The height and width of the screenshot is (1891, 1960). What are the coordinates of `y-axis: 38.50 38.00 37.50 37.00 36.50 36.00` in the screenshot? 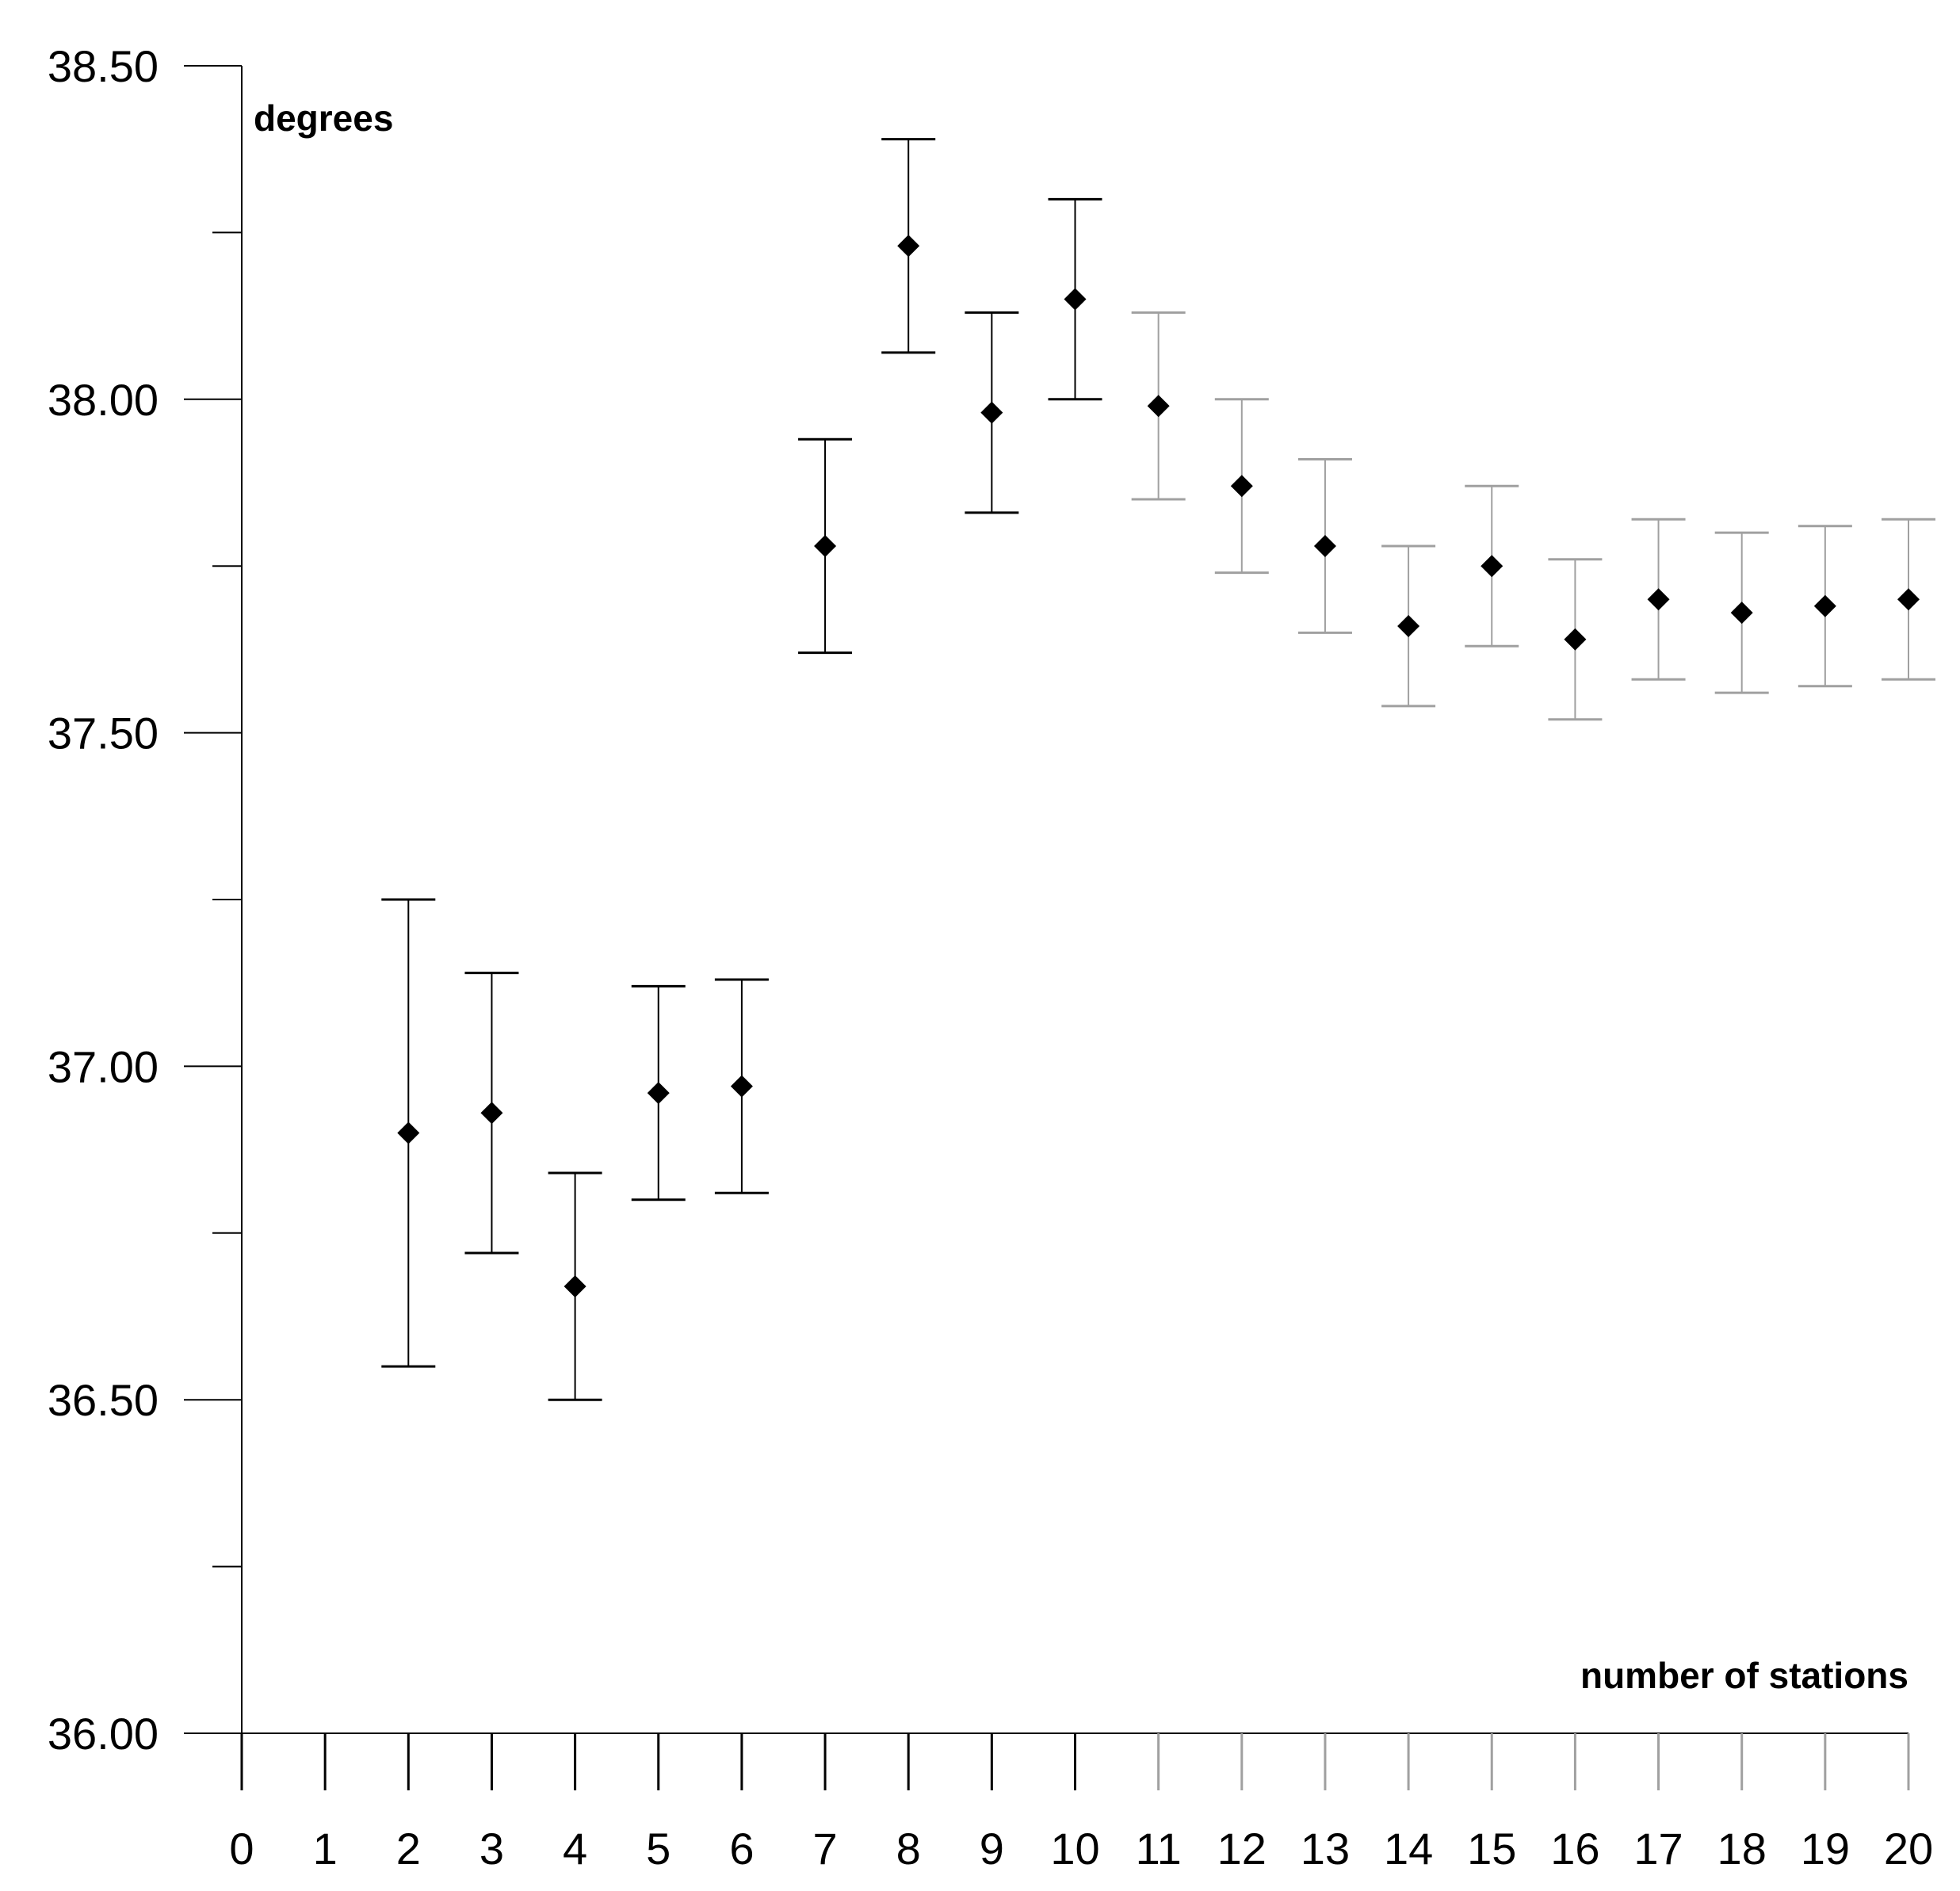 It's located at (145, 900).